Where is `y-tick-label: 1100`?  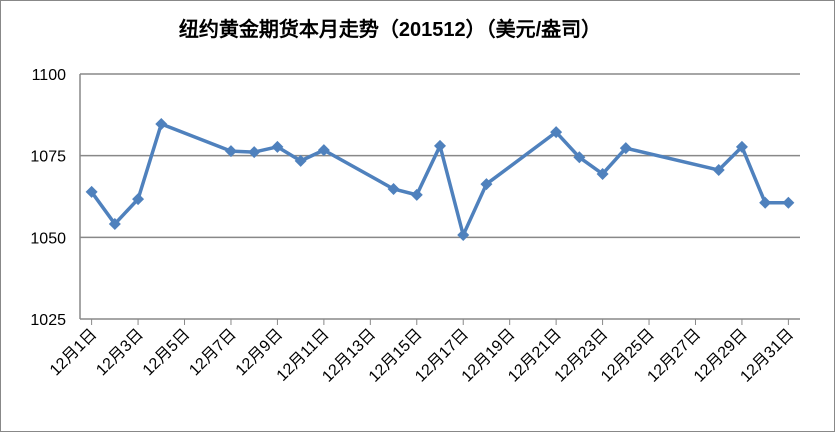
y-tick-label: 1100 is located at coordinates (49, 75).